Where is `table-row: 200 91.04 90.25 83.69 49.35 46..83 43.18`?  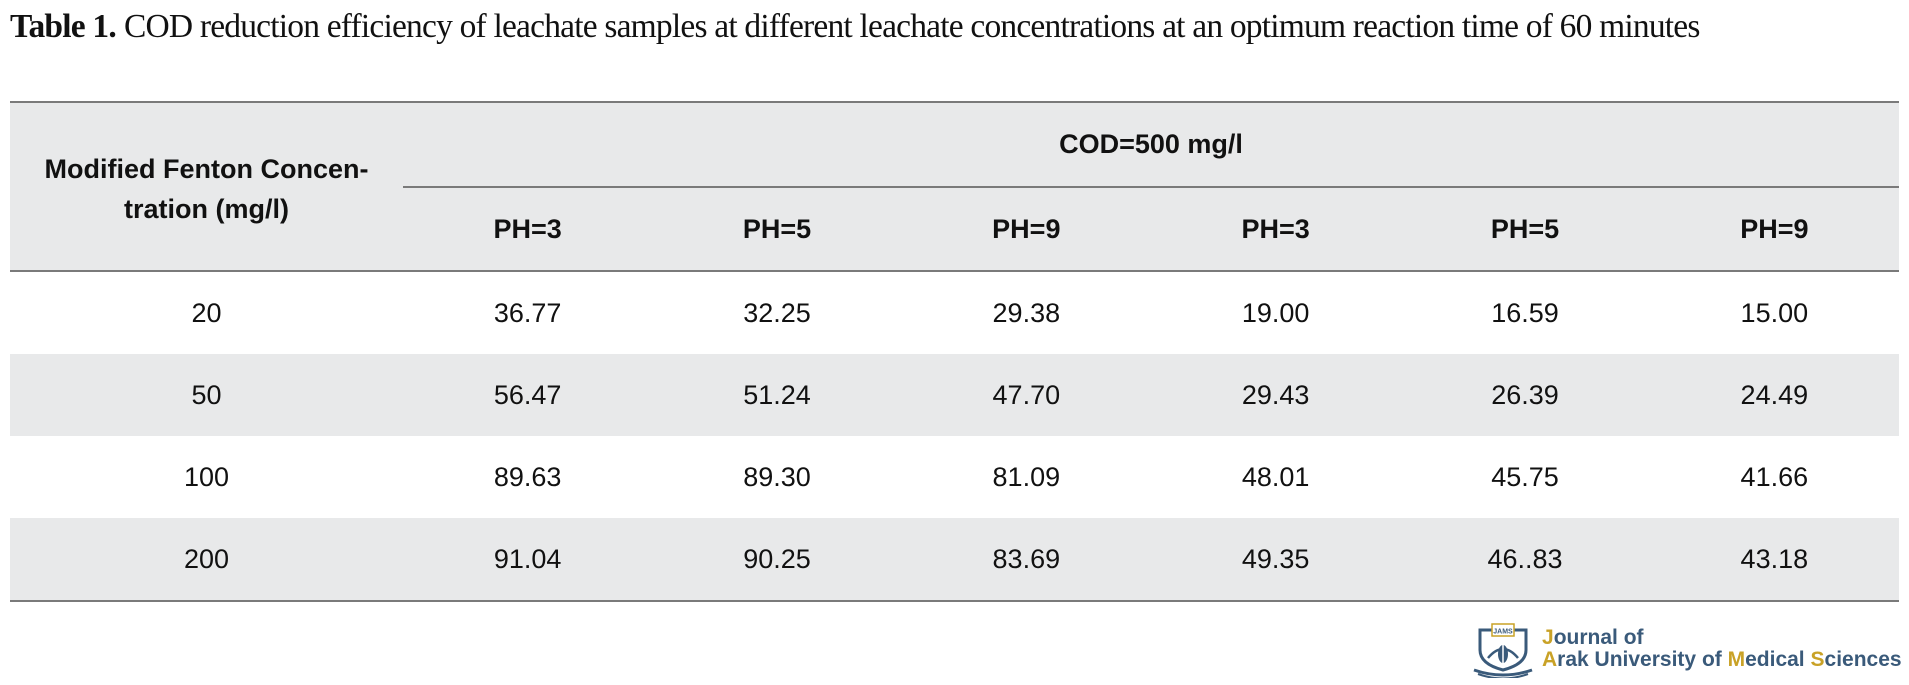
table-row: 200 91.04 90.25 83.69 49.35 46..83 43.18 is located at coordinates (955, 560).